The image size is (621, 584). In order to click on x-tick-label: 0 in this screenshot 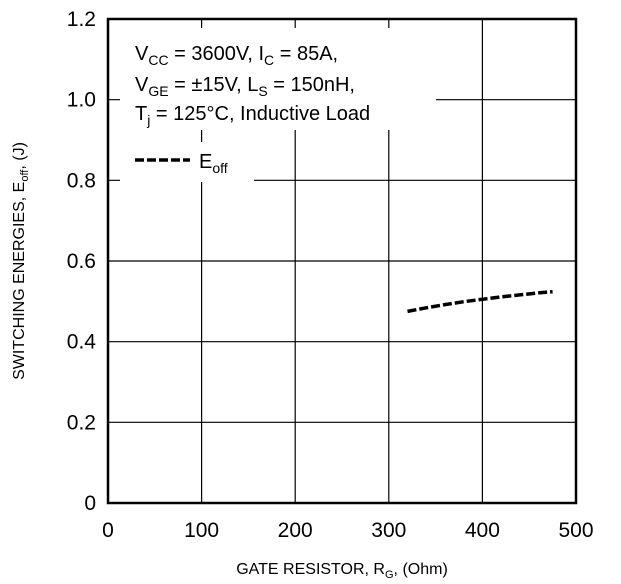, I will do `click(108, 530)`.